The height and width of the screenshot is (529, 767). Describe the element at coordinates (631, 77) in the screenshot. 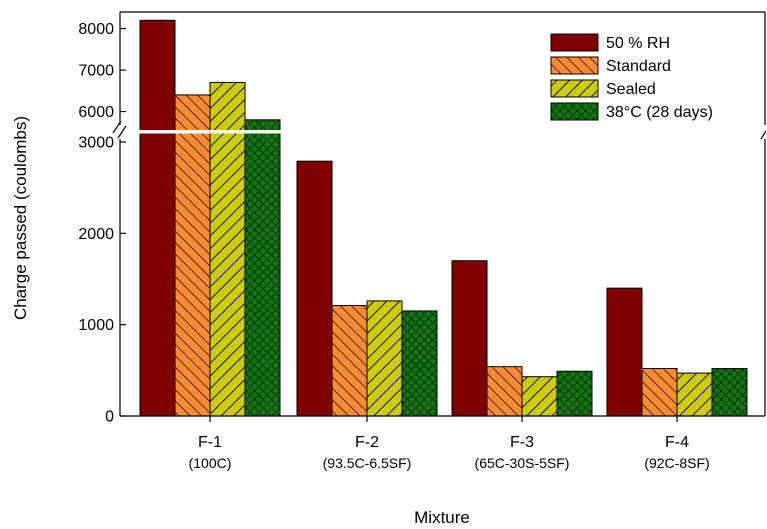

I see `legend: 50 % RH Standard Sealed 38°C (28 days)` at that location.